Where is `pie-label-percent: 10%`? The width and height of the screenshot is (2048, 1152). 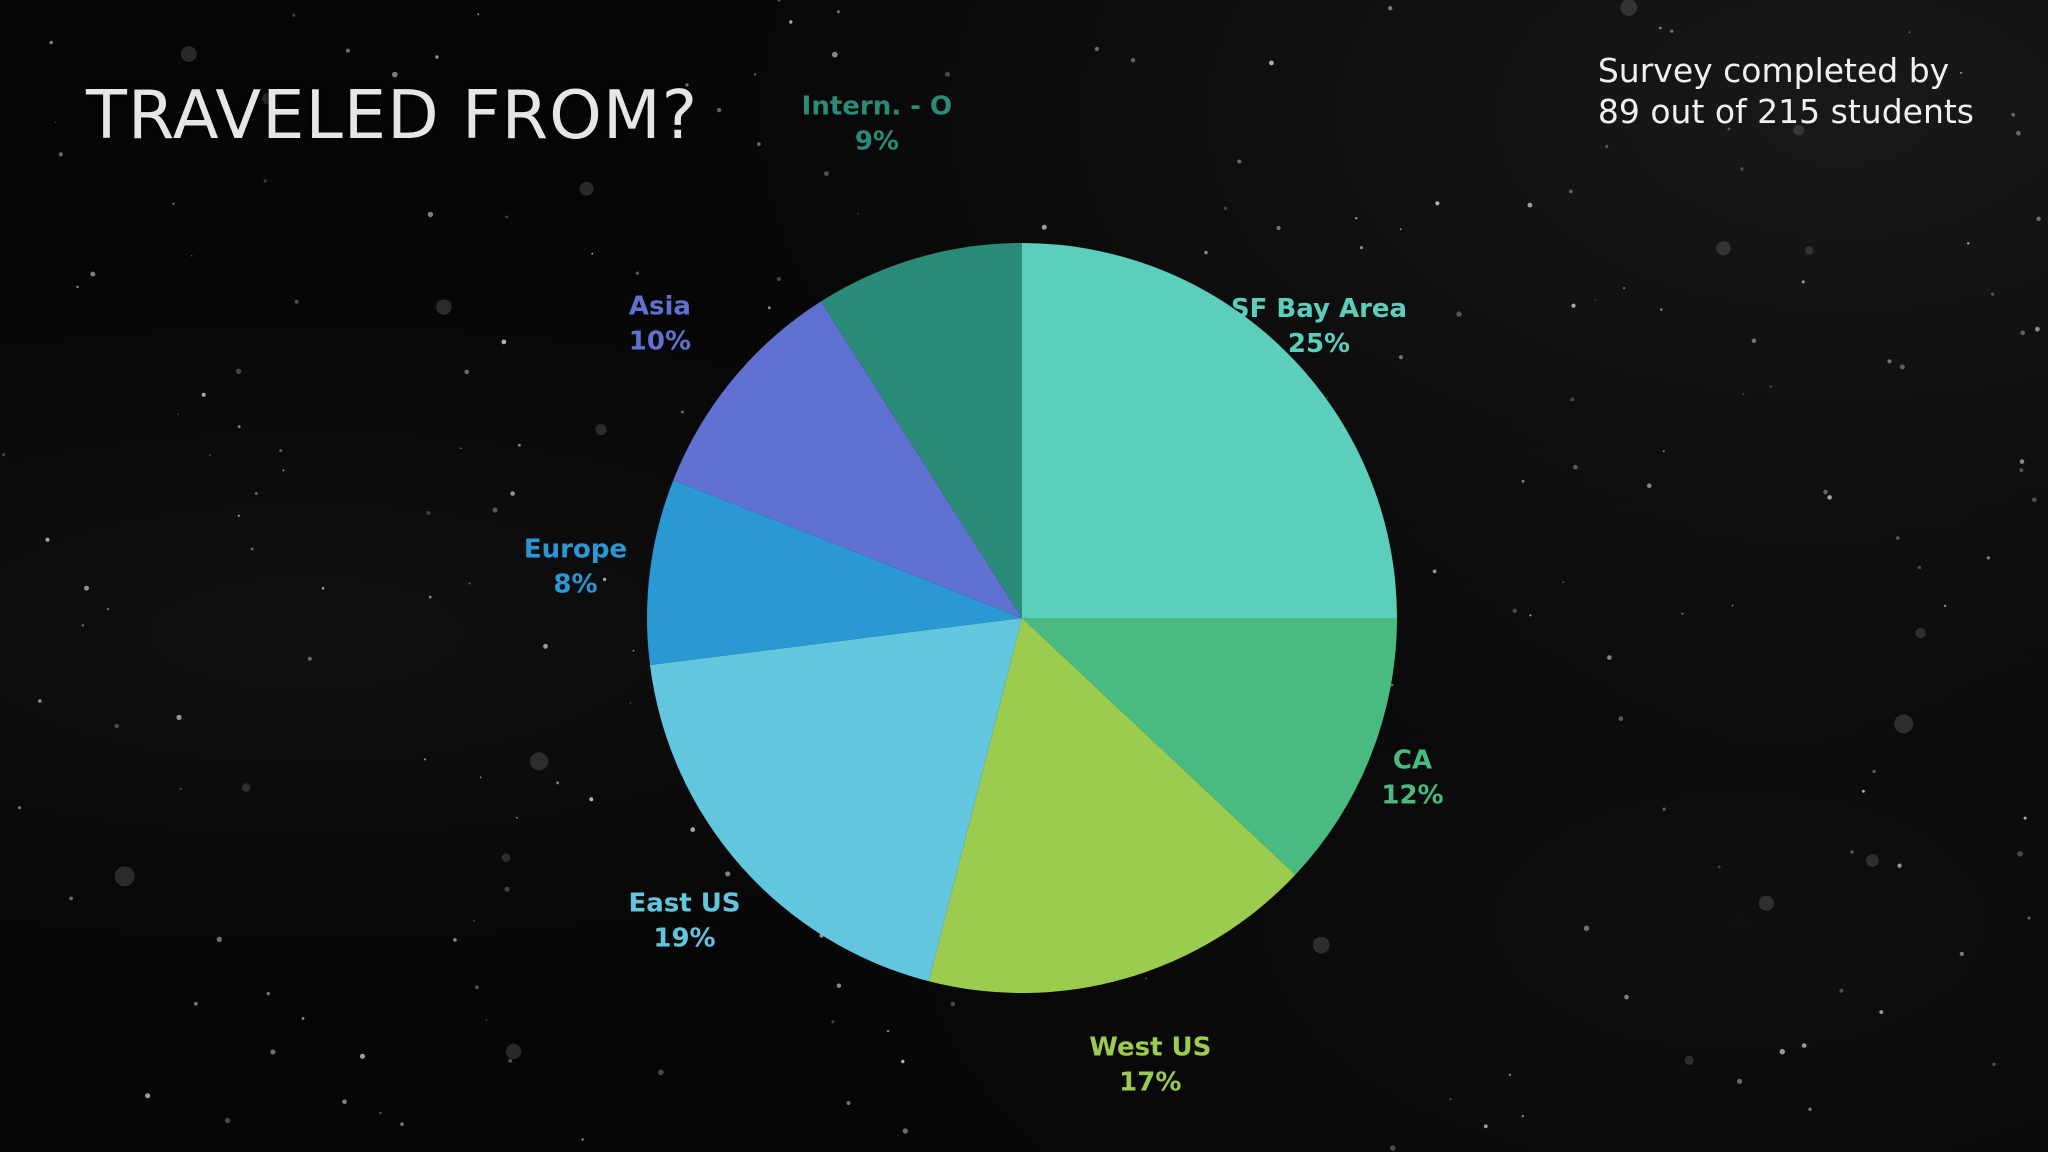 pie-label-percent: 10% is located at coordinates (660, 341).